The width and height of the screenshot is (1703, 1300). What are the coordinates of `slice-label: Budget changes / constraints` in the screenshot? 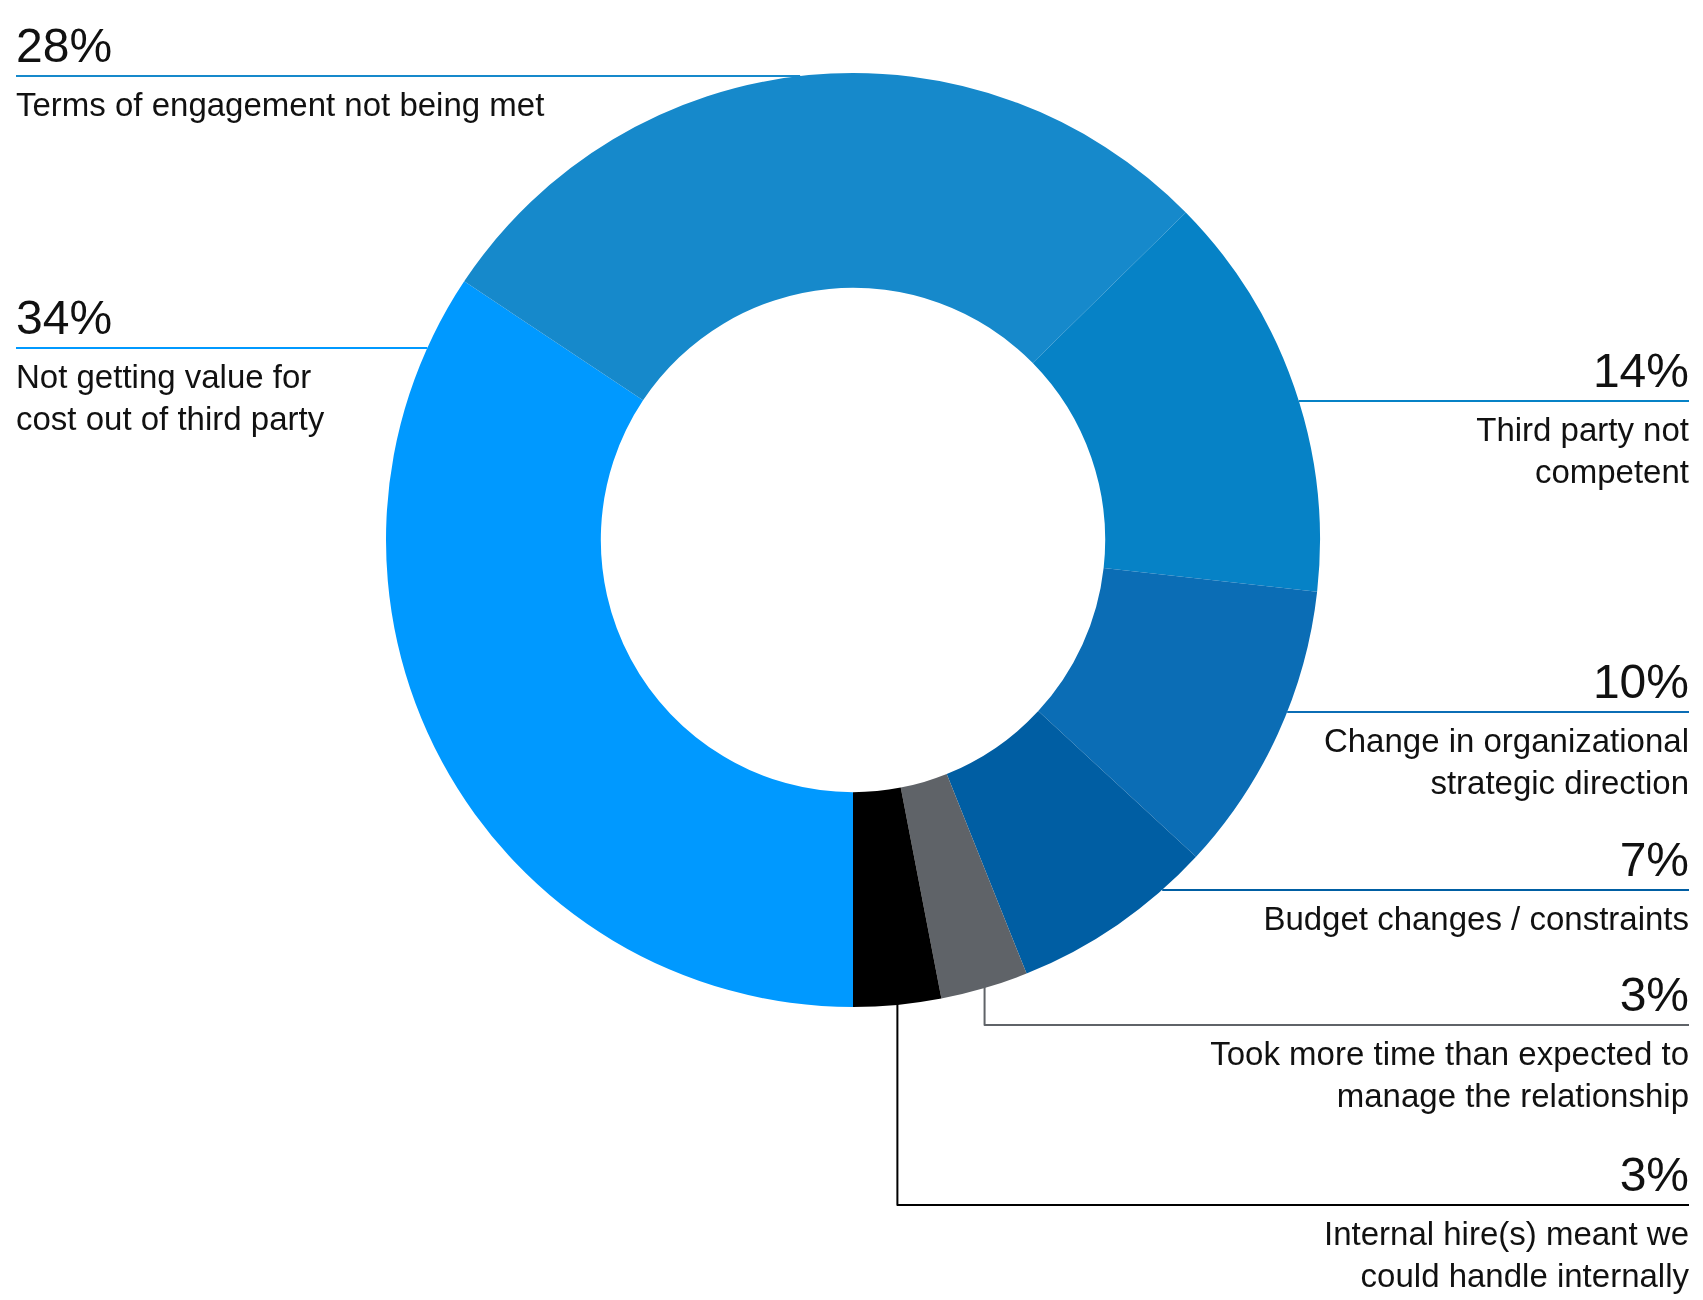 It's located at (1476, 919).